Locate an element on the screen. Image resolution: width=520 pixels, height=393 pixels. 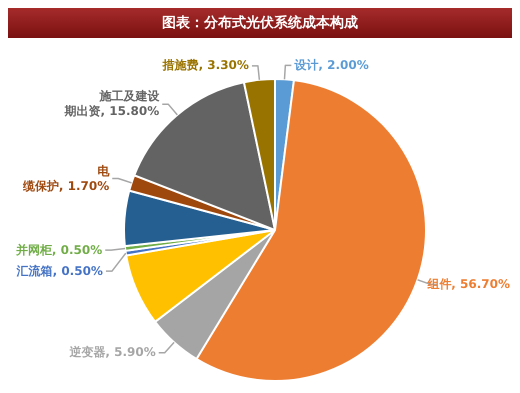
slice-label: 组件, 56.70% is located at coordinates (468, 284).